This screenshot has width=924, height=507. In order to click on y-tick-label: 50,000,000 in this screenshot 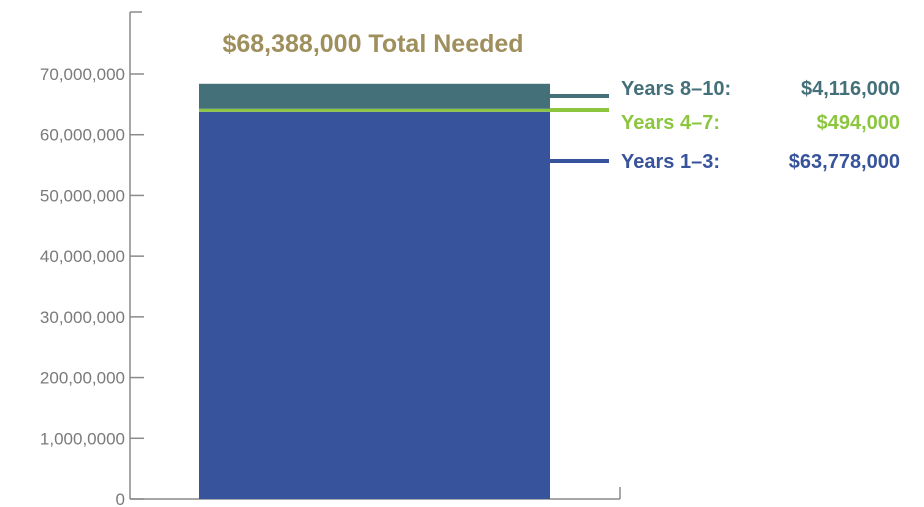, I will do `click(82, 195)`.